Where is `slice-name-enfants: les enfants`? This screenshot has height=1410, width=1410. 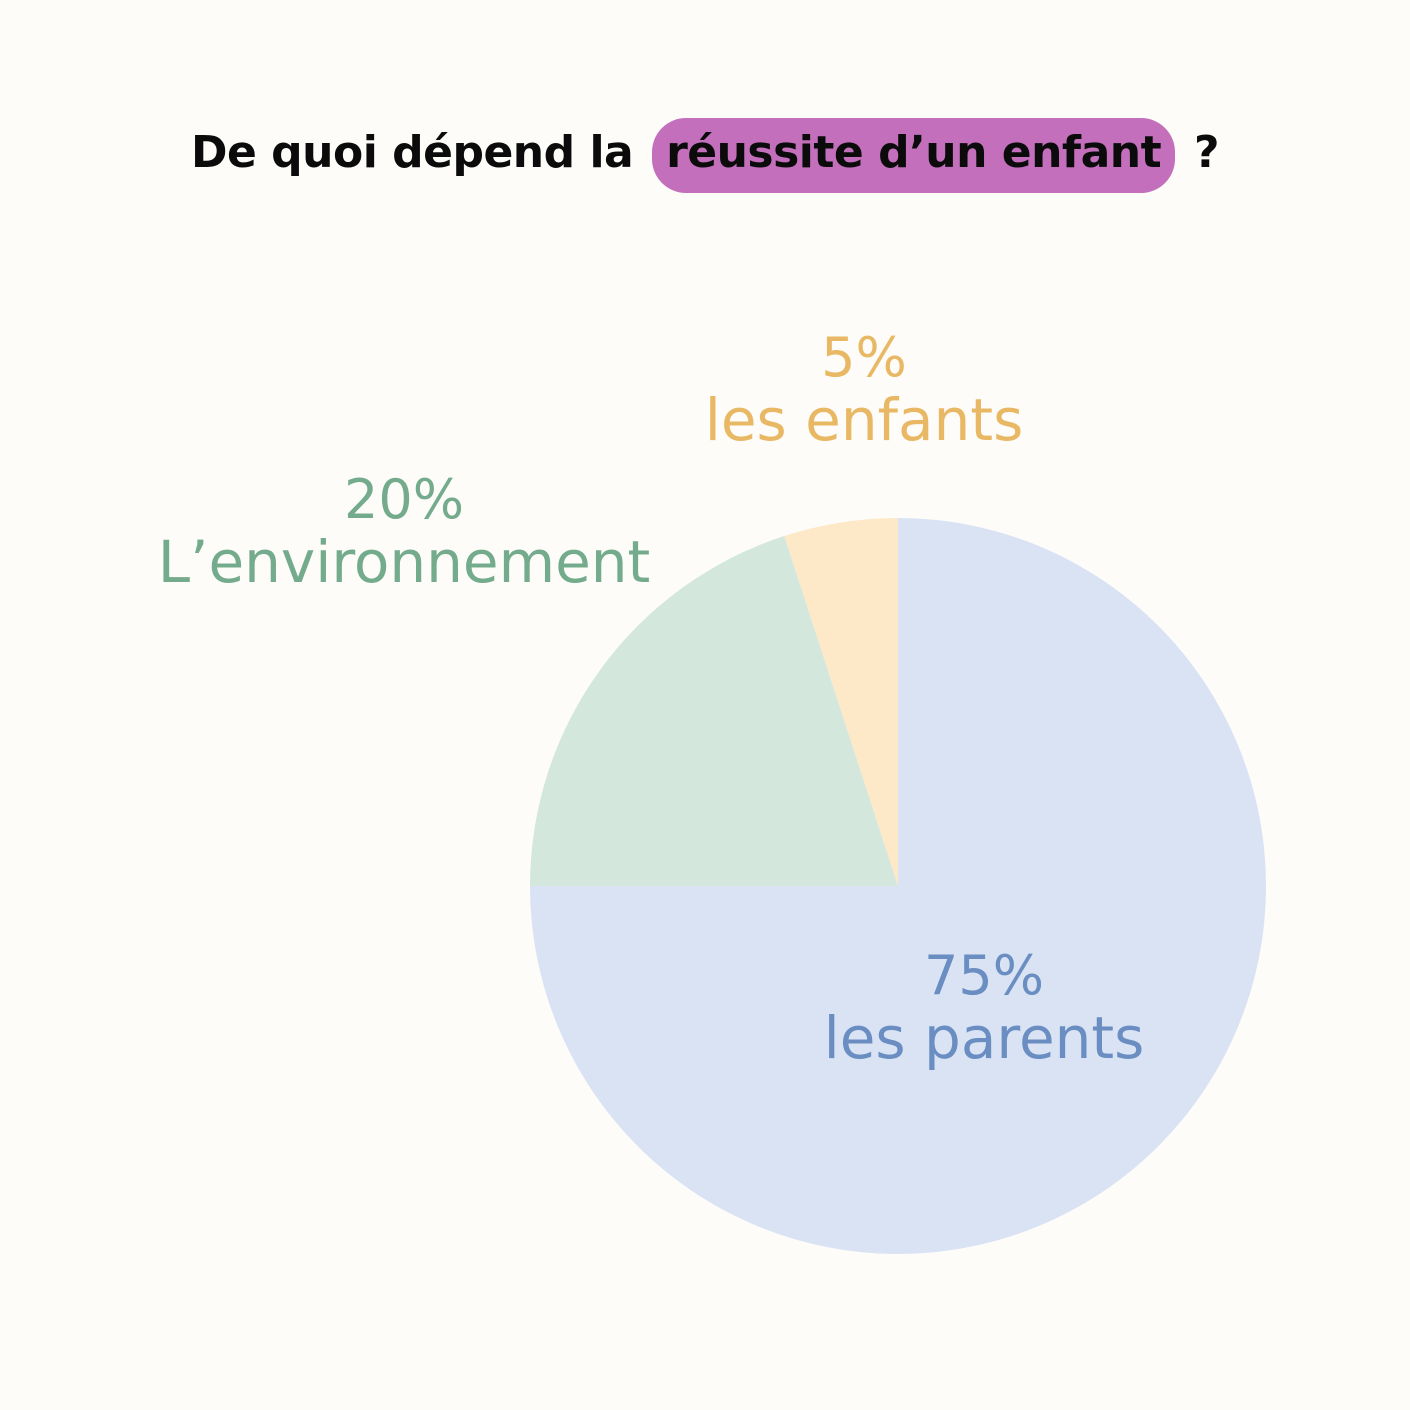 slice-name-enfants: les enfants is located at coordinates (864, 420).